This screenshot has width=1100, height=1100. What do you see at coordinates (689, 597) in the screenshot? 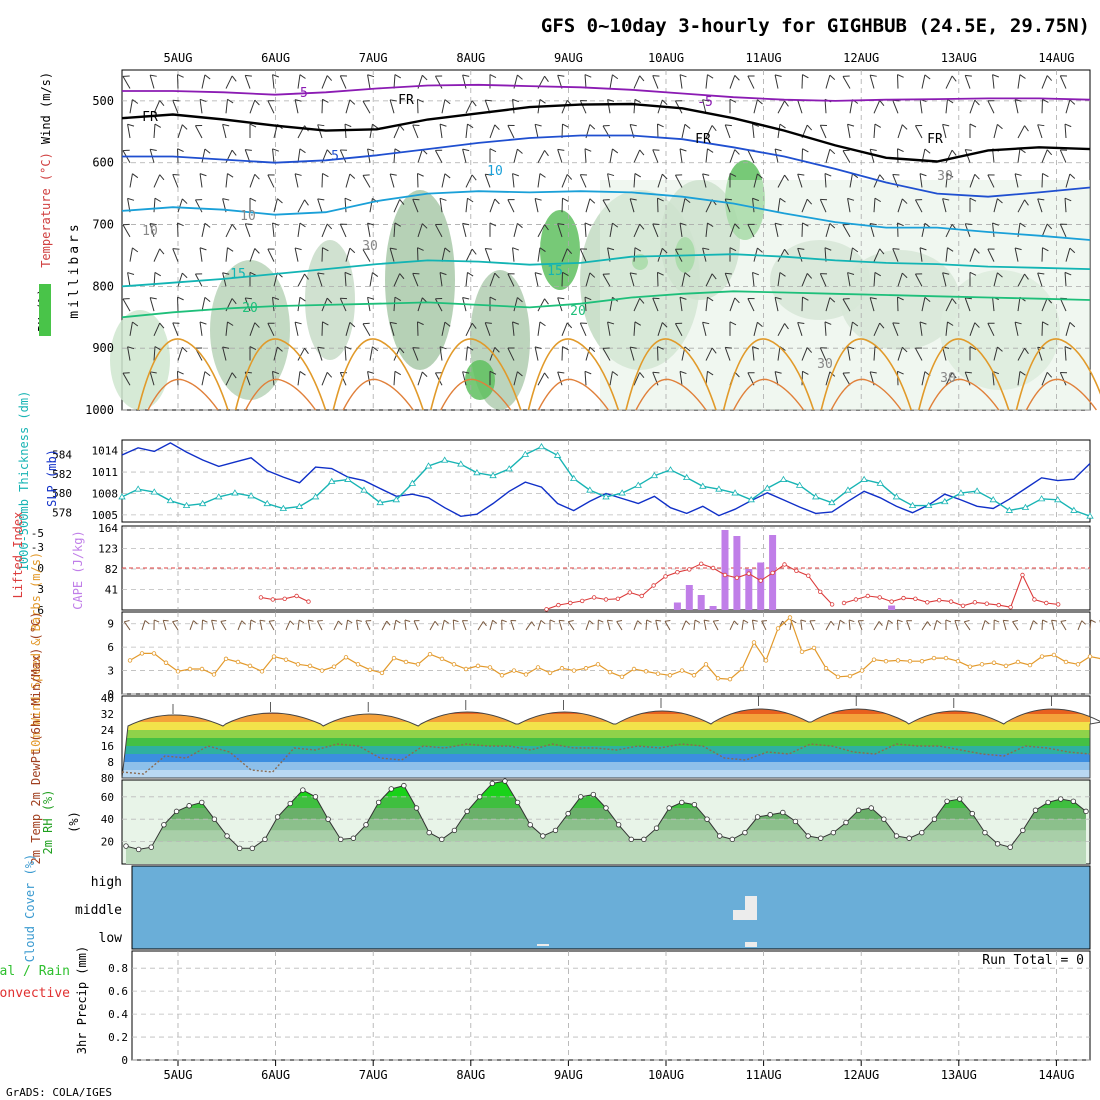
I see `cape-bar` at bounding box center [689, 597].